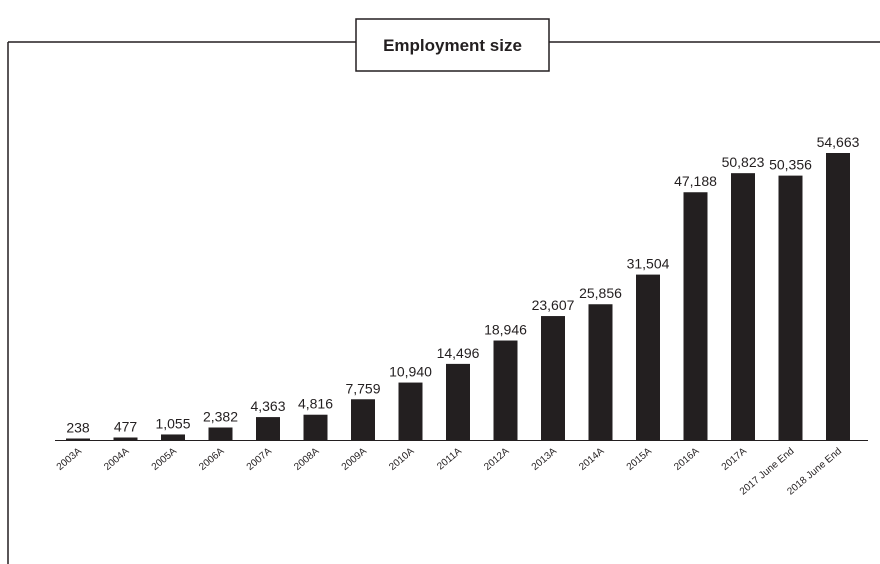  Describe the element at coordinates (315, 427) in the screenshot. I see `bar-2008a` at that location.